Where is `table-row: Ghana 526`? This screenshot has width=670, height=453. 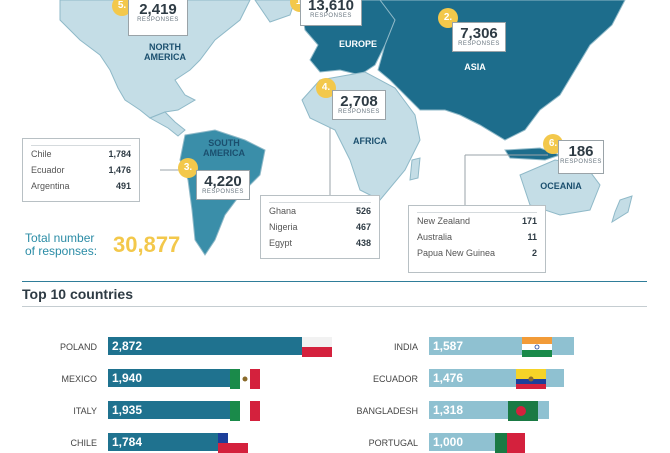
table-row: Ghana 526 is located at coordinates (320, 210).